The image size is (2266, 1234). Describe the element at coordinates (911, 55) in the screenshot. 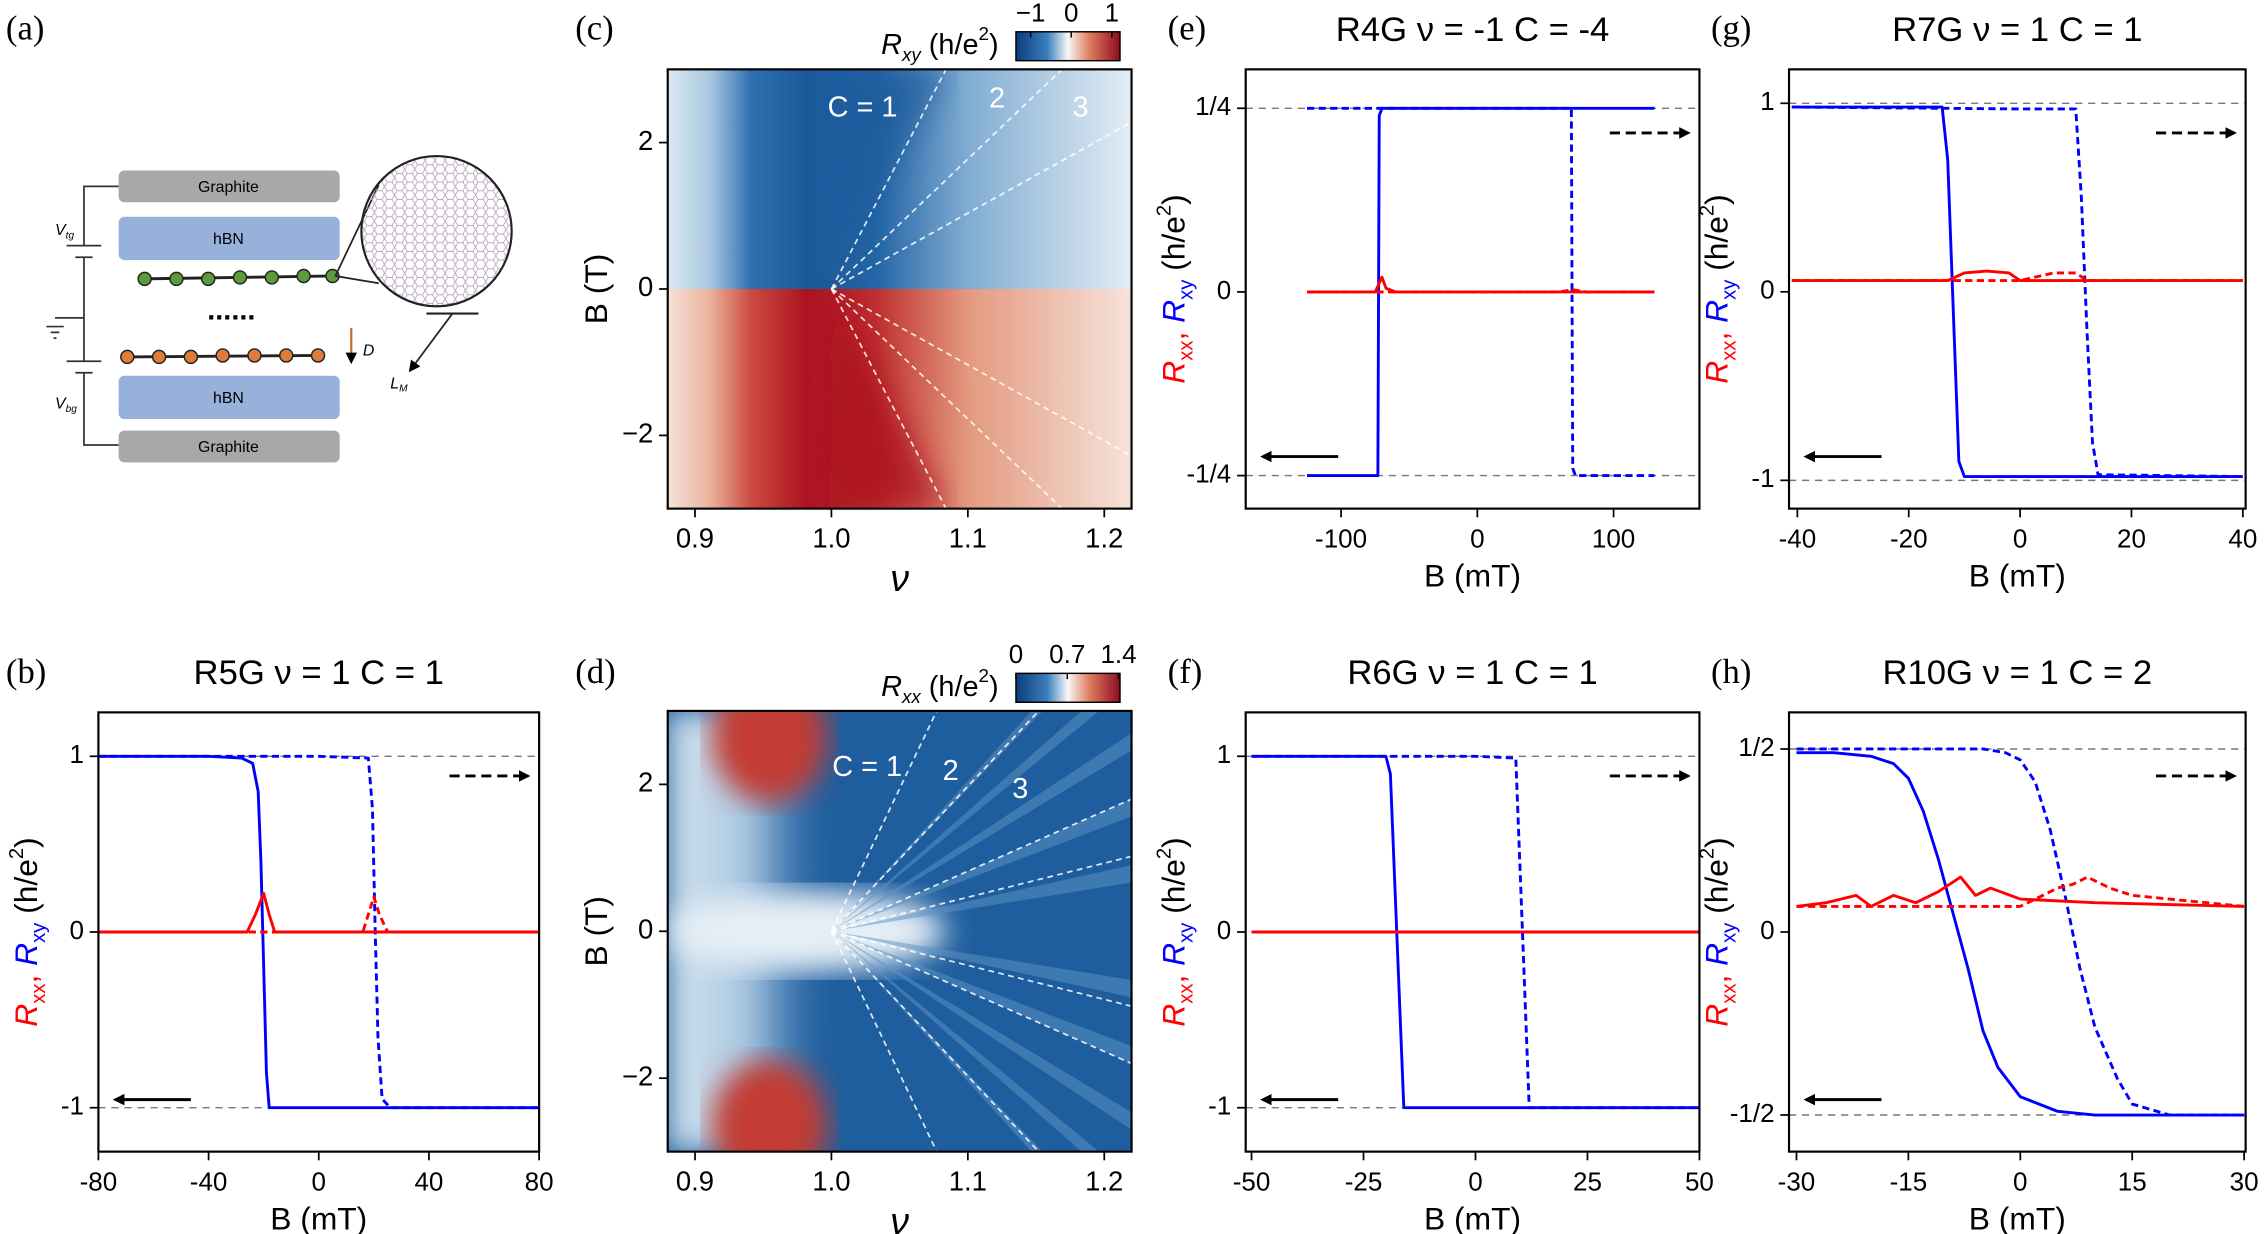

I see `colorbar-label-part: xy` at that location.